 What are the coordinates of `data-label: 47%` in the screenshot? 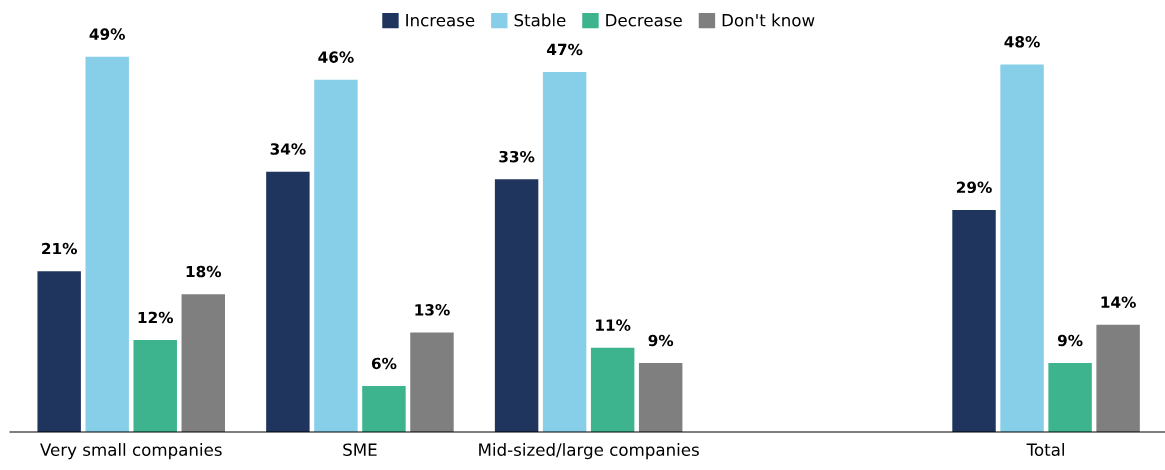 It's located at (565, 49).